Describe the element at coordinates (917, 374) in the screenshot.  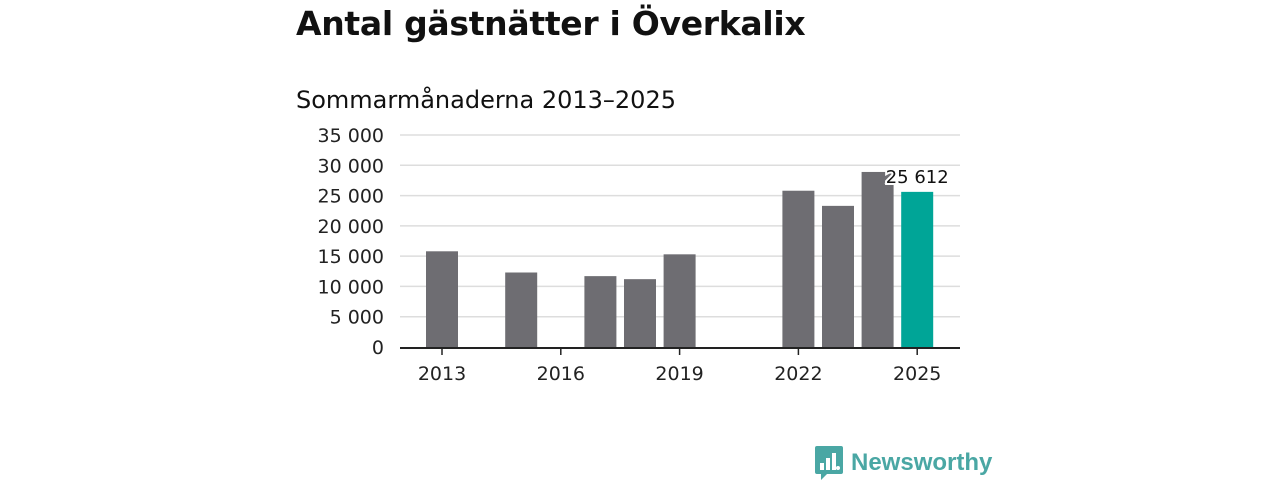
I see `x-tick-label: 2025` at that location.